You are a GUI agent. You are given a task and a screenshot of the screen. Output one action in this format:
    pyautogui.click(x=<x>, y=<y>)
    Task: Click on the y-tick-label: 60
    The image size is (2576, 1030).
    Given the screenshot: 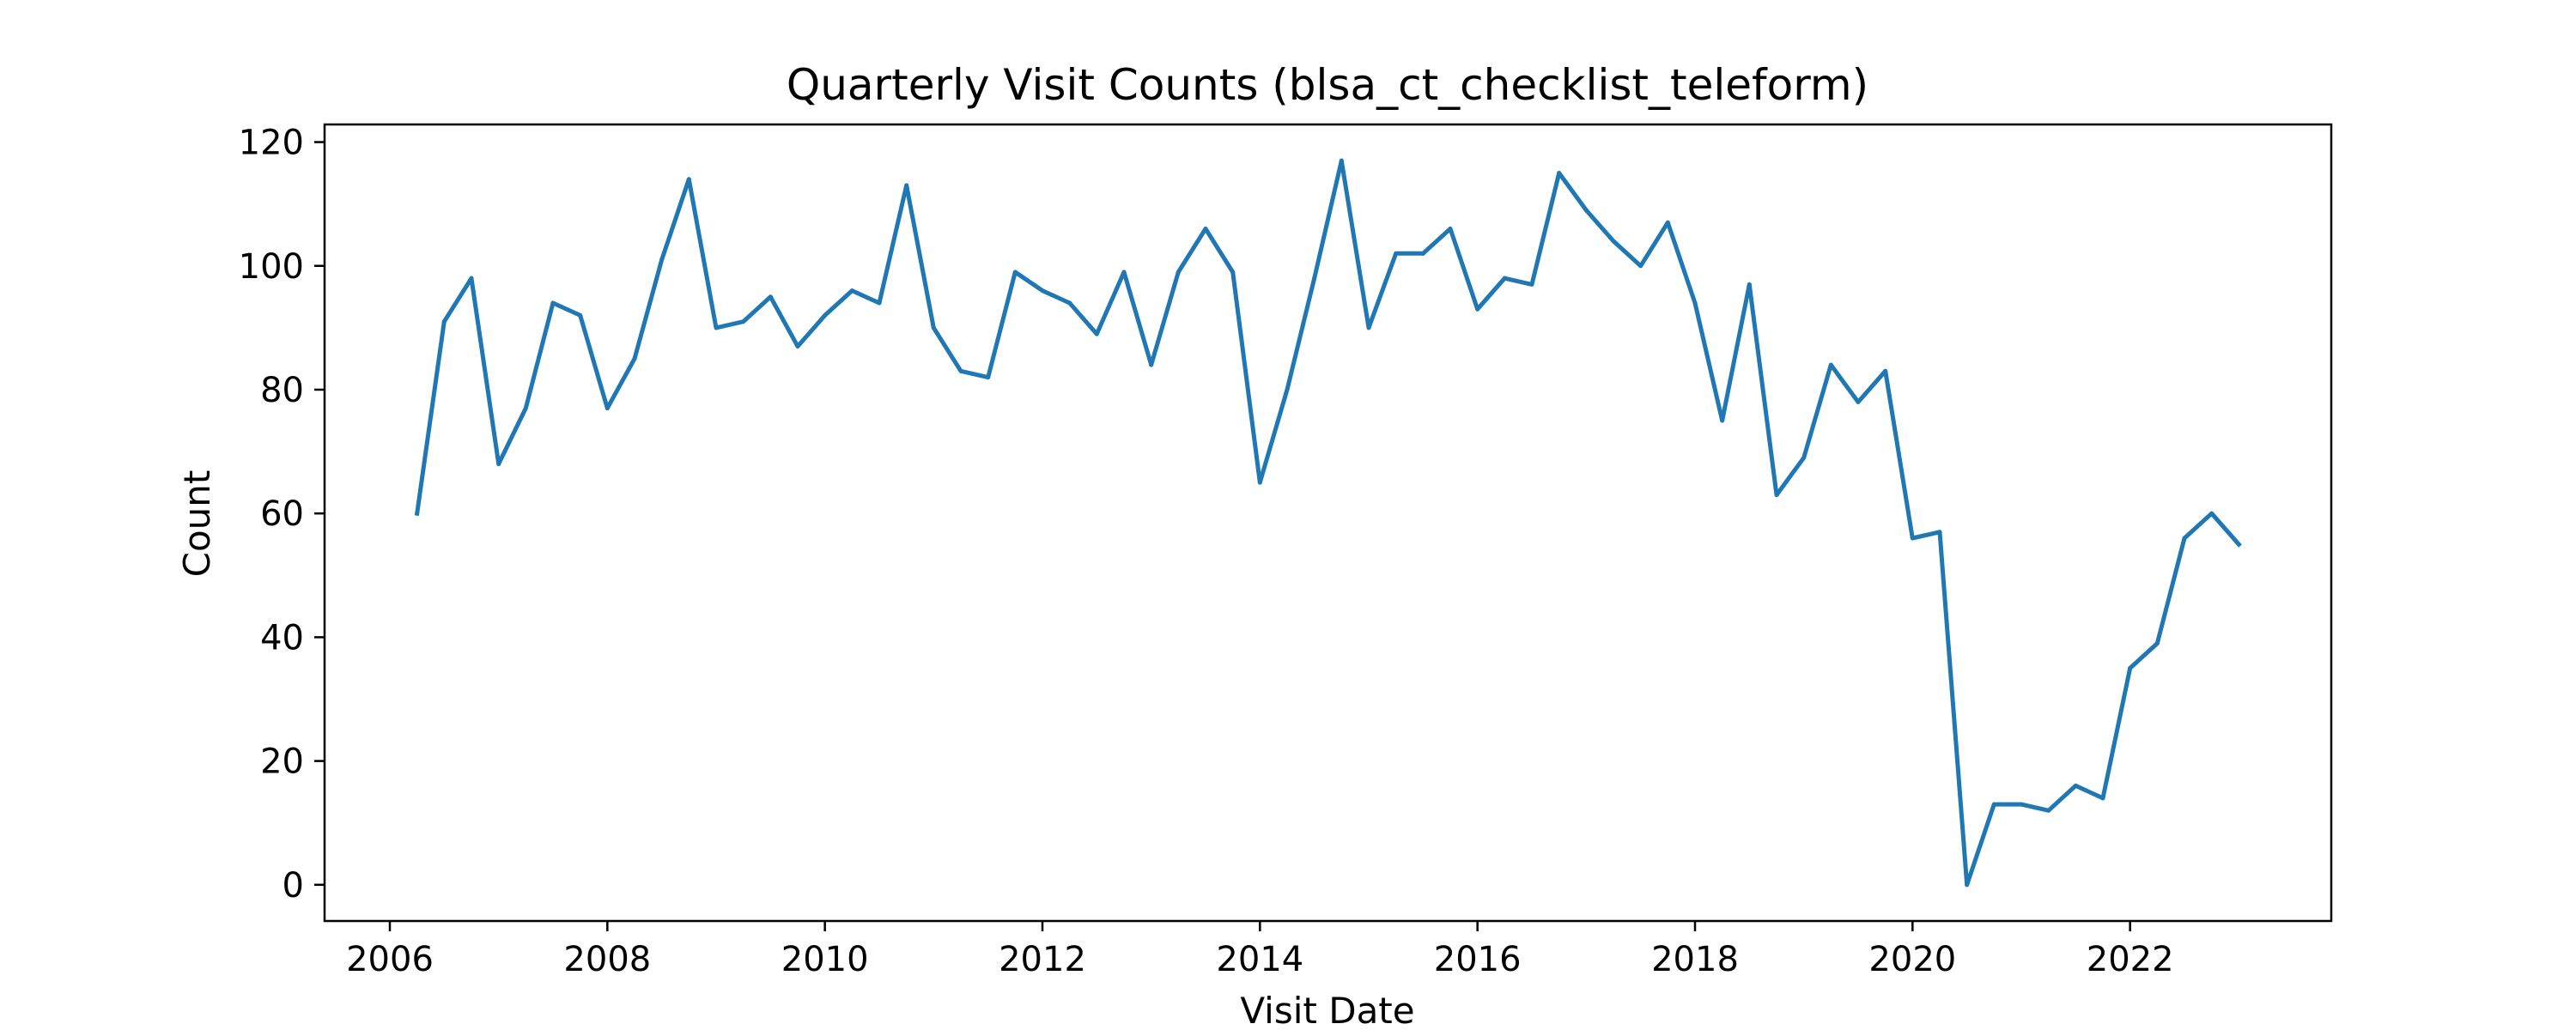 What is the action you would take?
    pyautogui.click(x=282, y=514)
    